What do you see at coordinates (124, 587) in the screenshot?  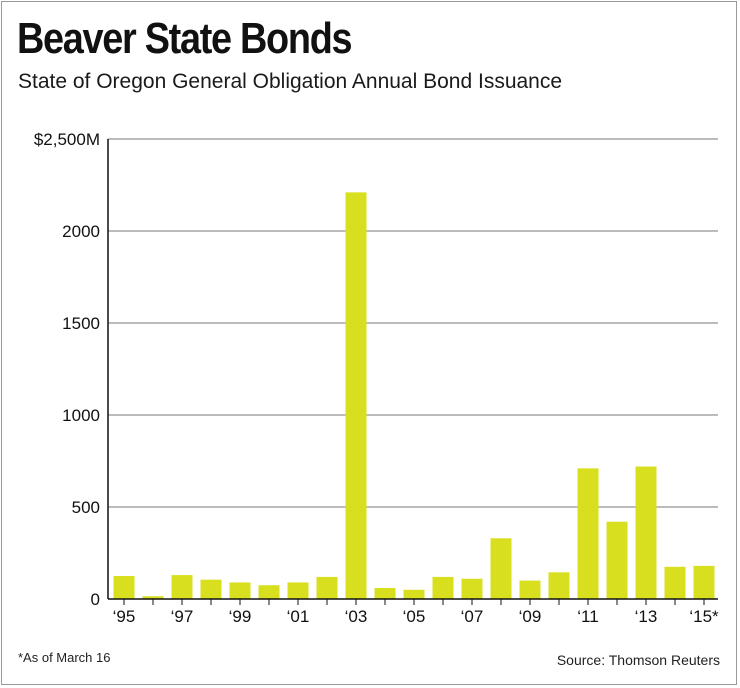 I see `bar-1995` at bounding box center [124, 587].